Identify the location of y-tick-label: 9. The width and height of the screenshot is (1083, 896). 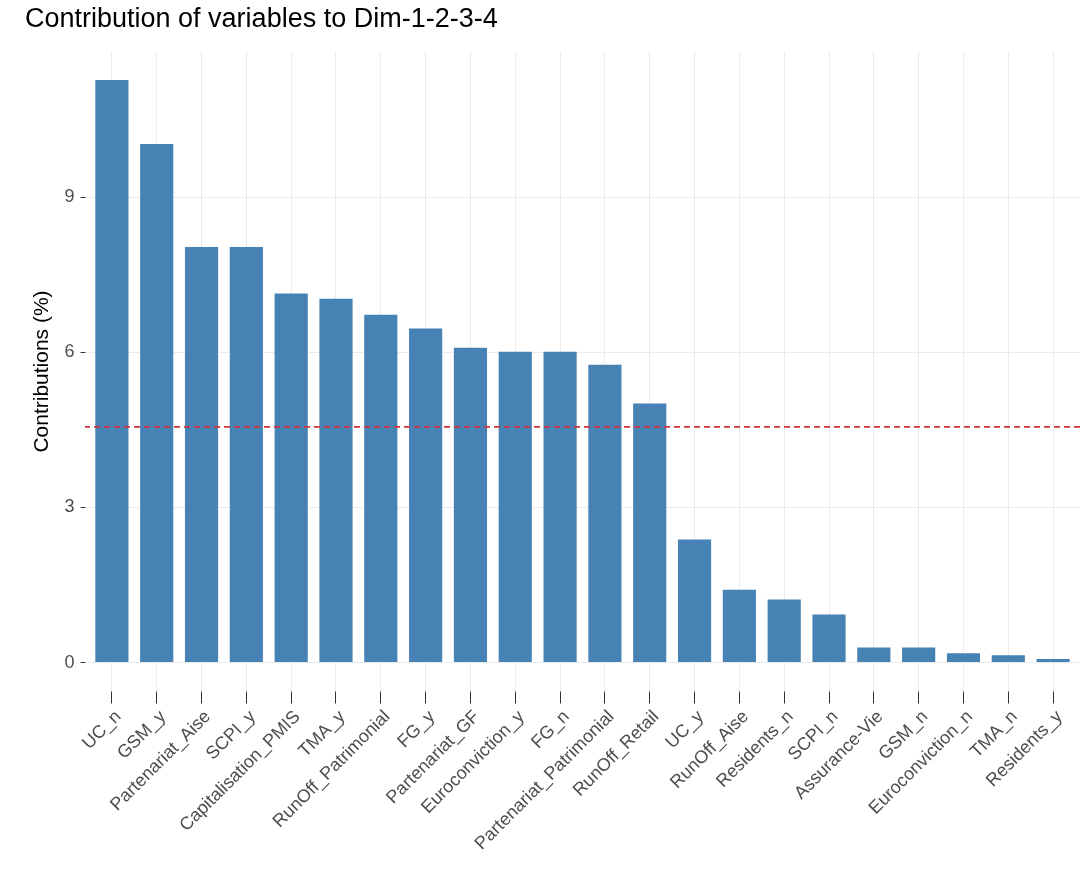
(69, 196).